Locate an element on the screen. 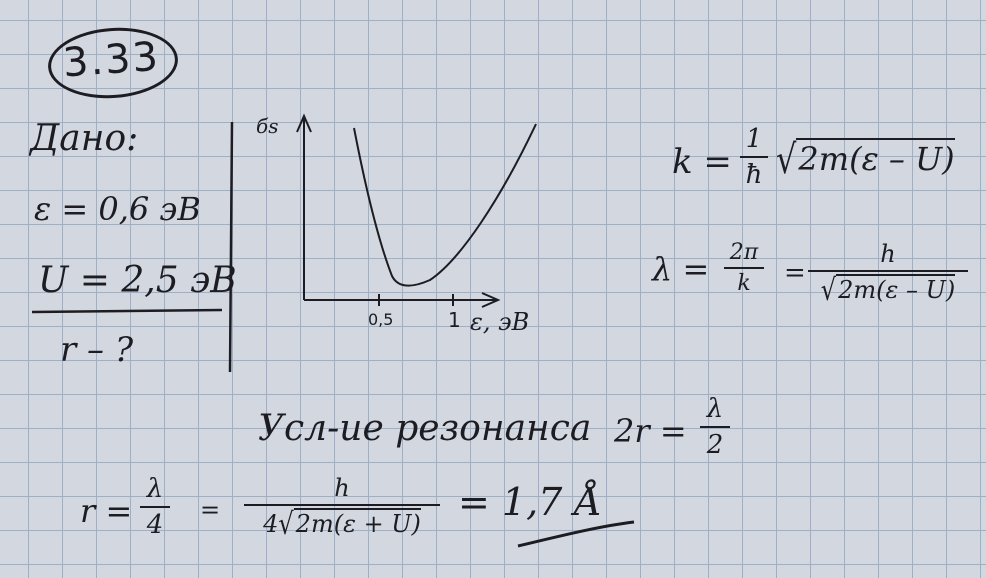 The height and width of the screenshot is (578, 986). formula-lambda-lhs: λ = is located at coordinates (681, 269).